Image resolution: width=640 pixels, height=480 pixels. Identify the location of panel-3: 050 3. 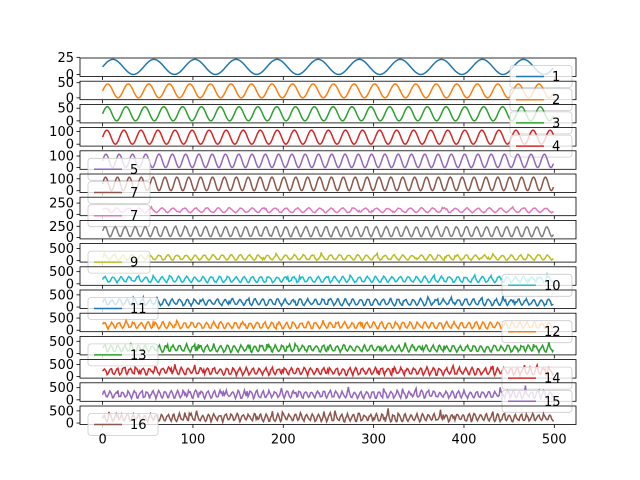
(317, 118).